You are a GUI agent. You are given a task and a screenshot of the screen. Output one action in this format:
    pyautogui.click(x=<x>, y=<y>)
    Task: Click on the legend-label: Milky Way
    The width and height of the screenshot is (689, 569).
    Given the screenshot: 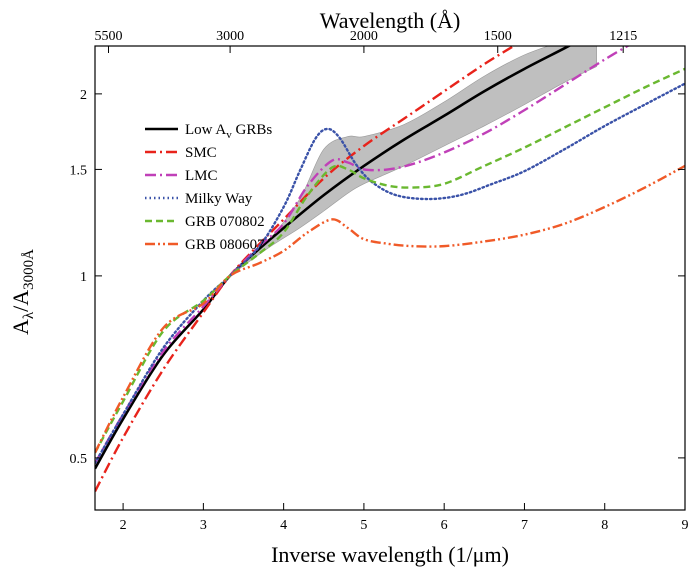 What is the action you would take?
    pyautogui.click(x=219, y=199)
    